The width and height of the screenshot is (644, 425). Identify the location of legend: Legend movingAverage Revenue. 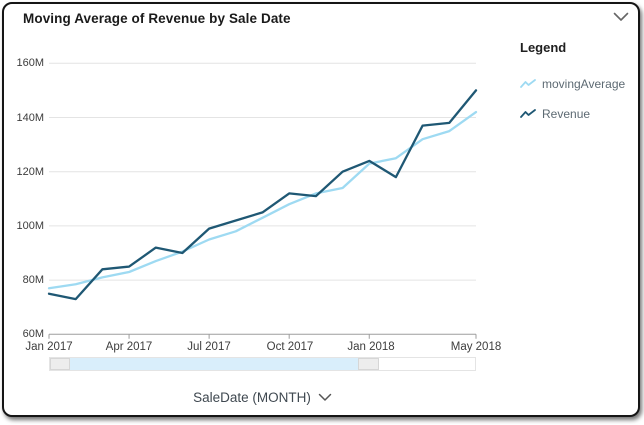
(579, 88).